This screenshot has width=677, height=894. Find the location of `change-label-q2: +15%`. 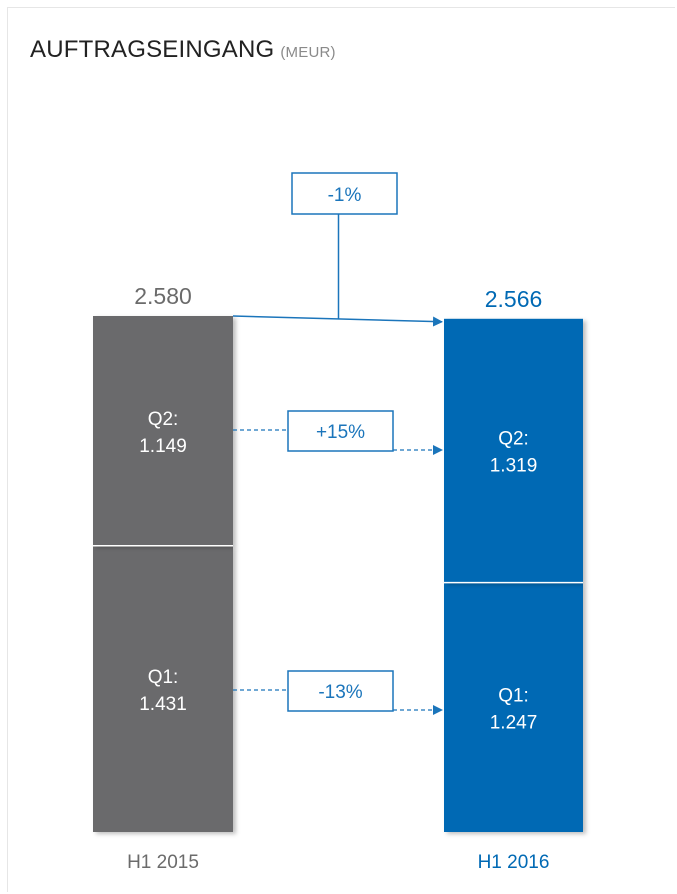

change-label-q2: +15% is located at coordinates (340, 432).